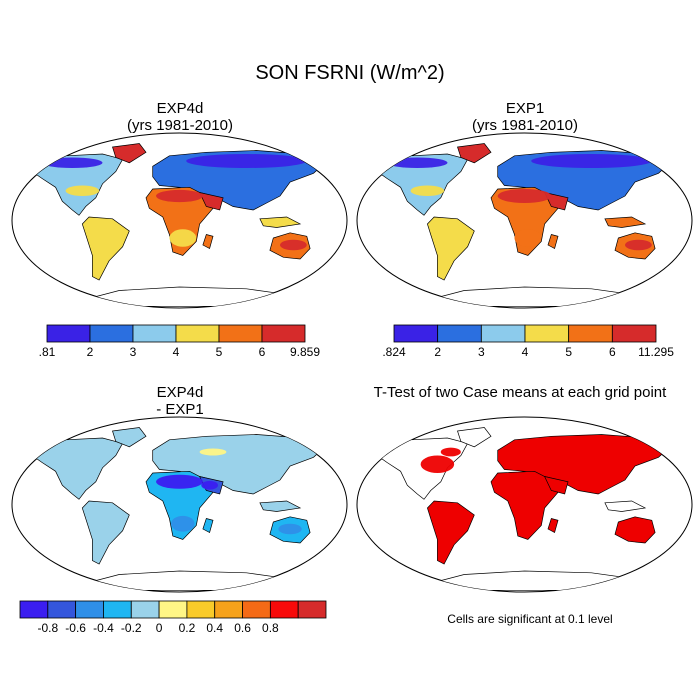 Image resolution: width=700 pixels, height=700 pixels. Describe the element at coordinates (625, 222) in the screenshot. I see `land-indonesia-exp1` at that location.